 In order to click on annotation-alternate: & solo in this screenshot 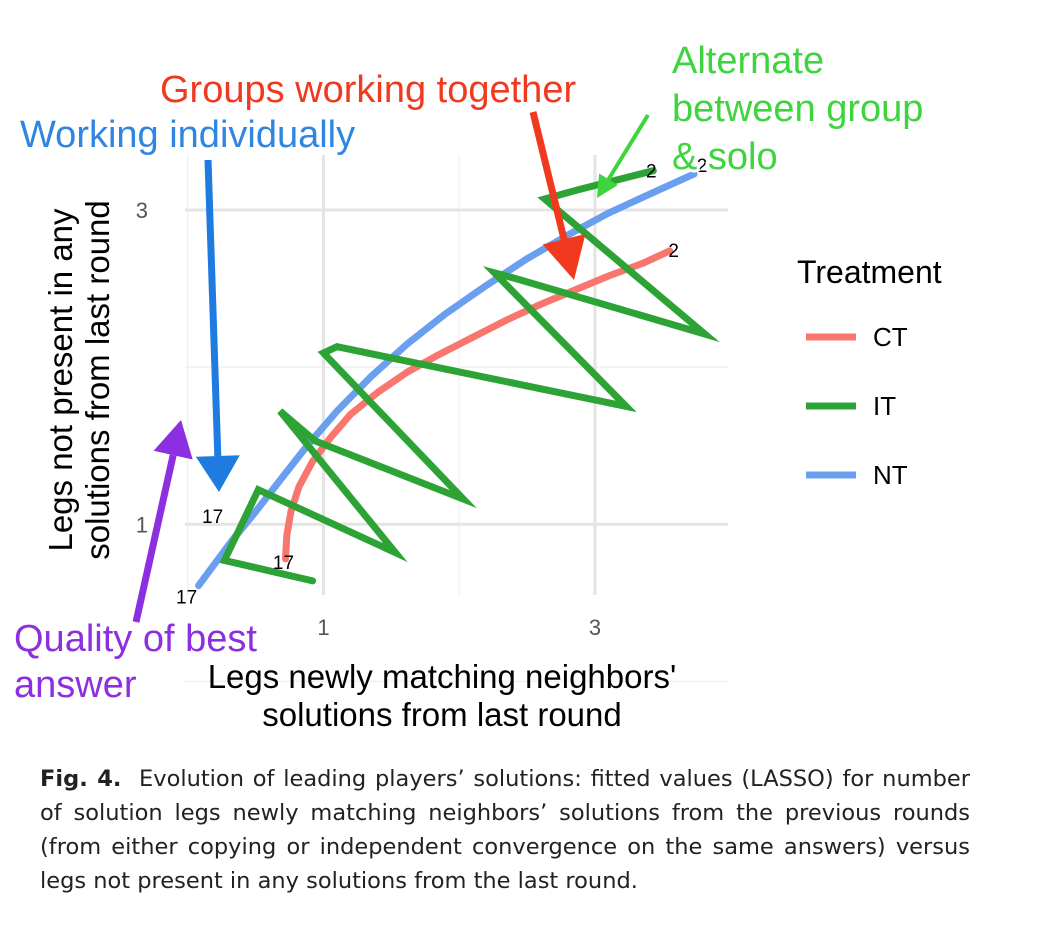, I will do `click(725, 157)`.